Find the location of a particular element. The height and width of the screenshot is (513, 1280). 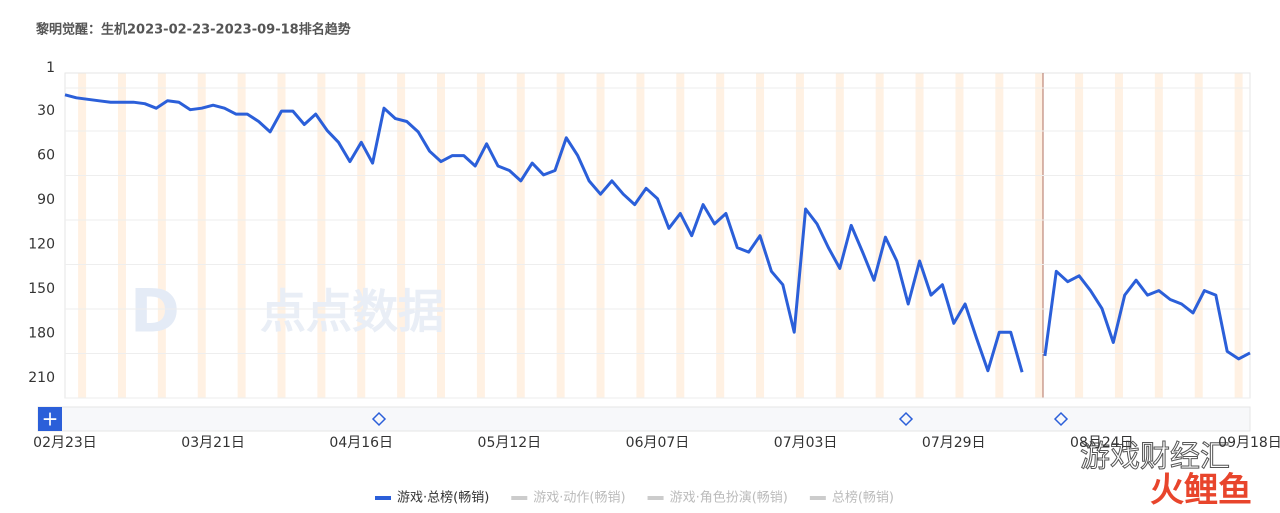

legend-label: 游戏·动作(畅销) is located at coordinates (579, 498).